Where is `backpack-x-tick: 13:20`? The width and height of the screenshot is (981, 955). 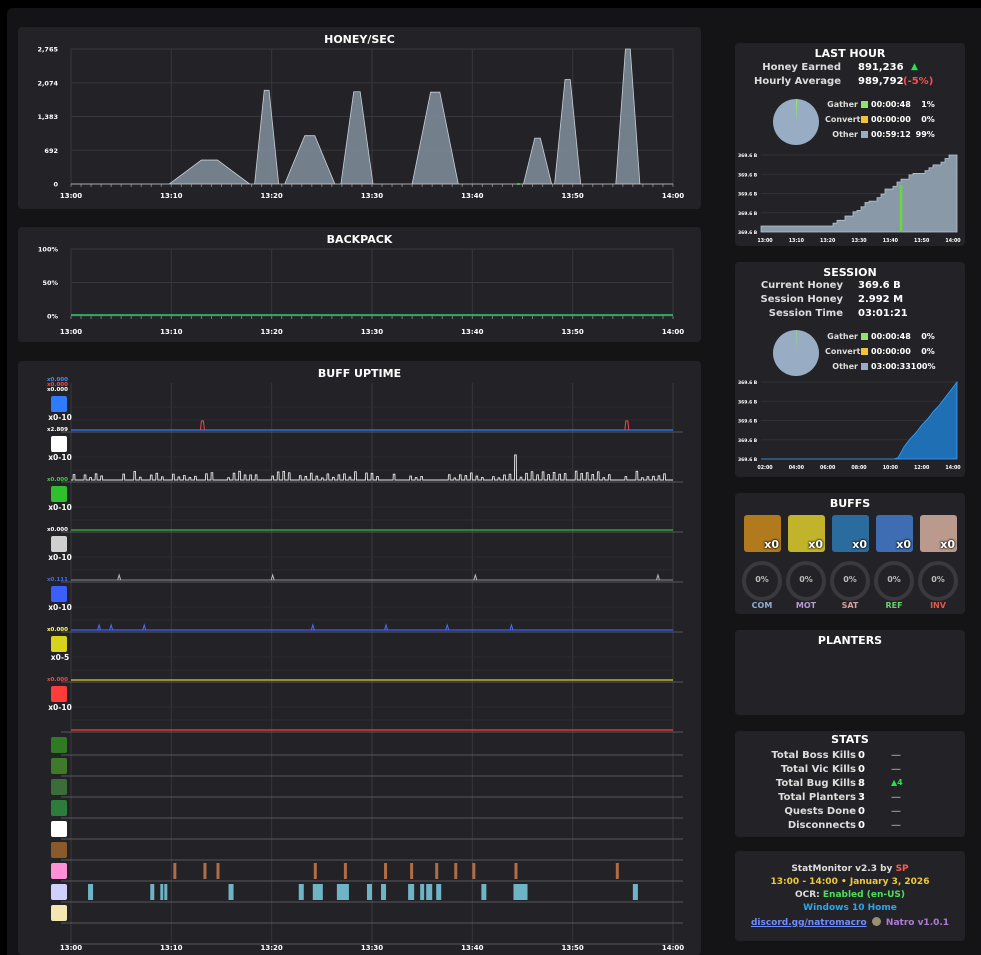
backpack-x-tick: 13:20 is located at coordinates (272, 332).